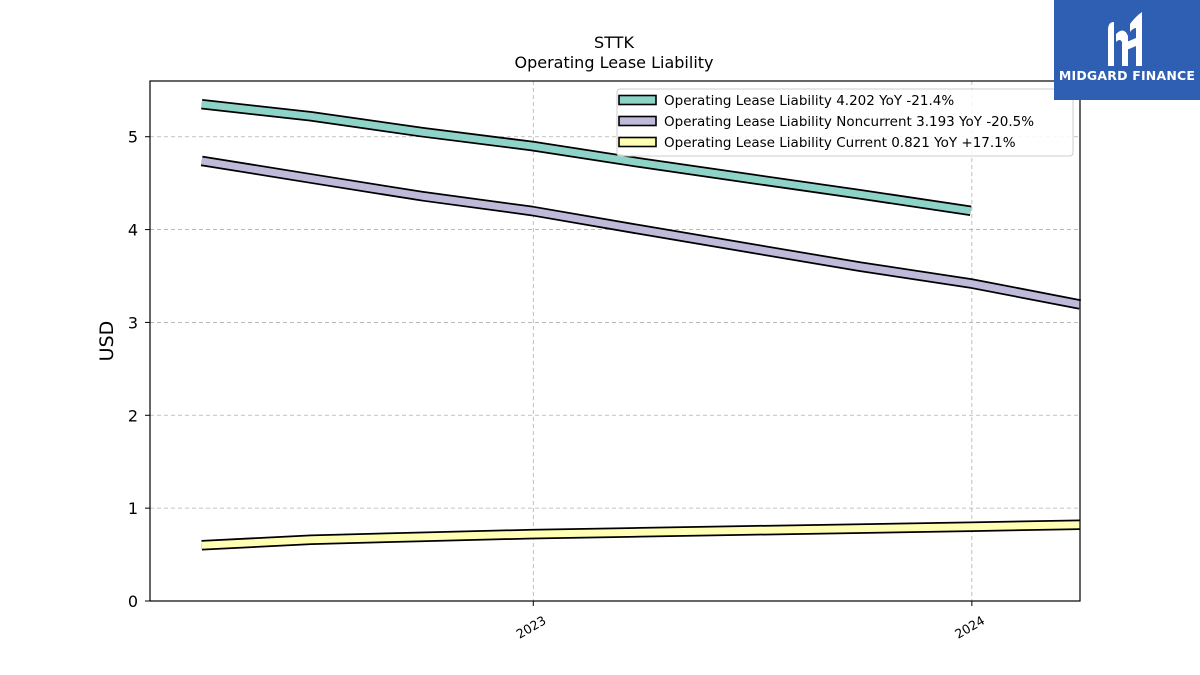 The image size is (1200, 675). Describe the element at coordinates (531, 627) in the screenshot. I see `x-tick-label: 2023` at that location.